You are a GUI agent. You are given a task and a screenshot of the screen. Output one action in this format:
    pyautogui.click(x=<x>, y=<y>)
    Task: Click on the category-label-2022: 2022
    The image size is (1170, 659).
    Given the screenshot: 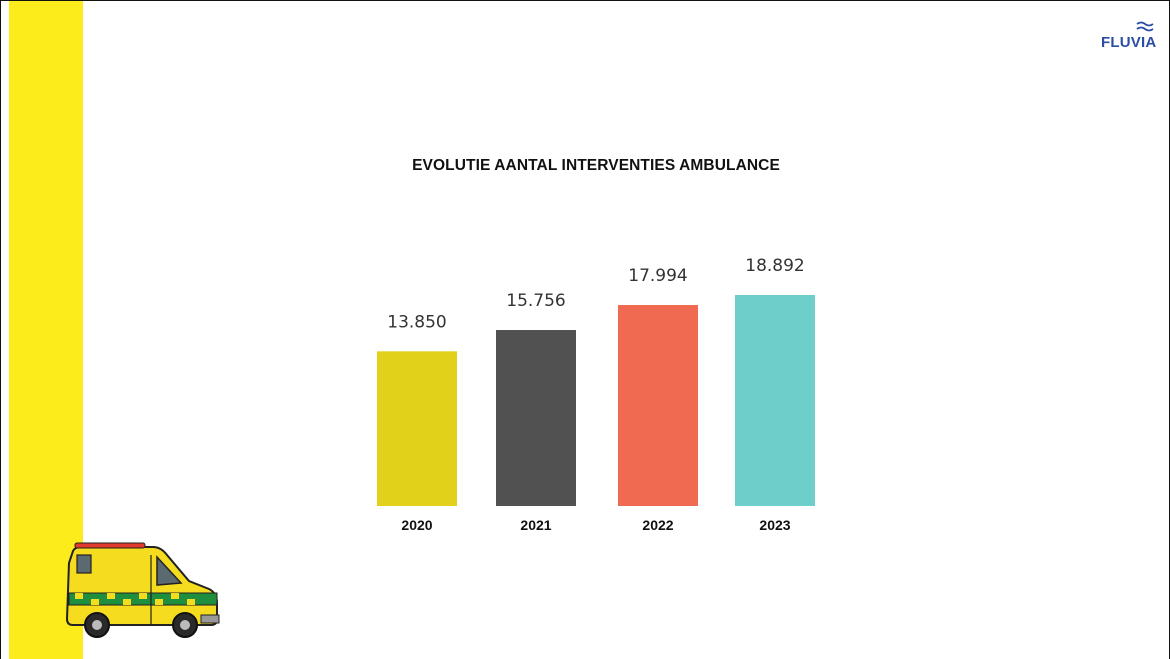 What is the action you would take?
    pyautogui.click(x=657, y=525)
    